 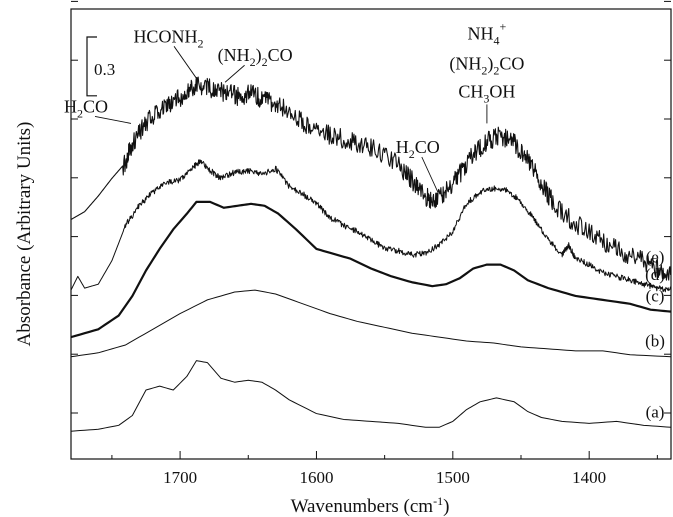 I want to click on x-axis-title: Wavenumbers (cm-1), so click(x=370, y=505).